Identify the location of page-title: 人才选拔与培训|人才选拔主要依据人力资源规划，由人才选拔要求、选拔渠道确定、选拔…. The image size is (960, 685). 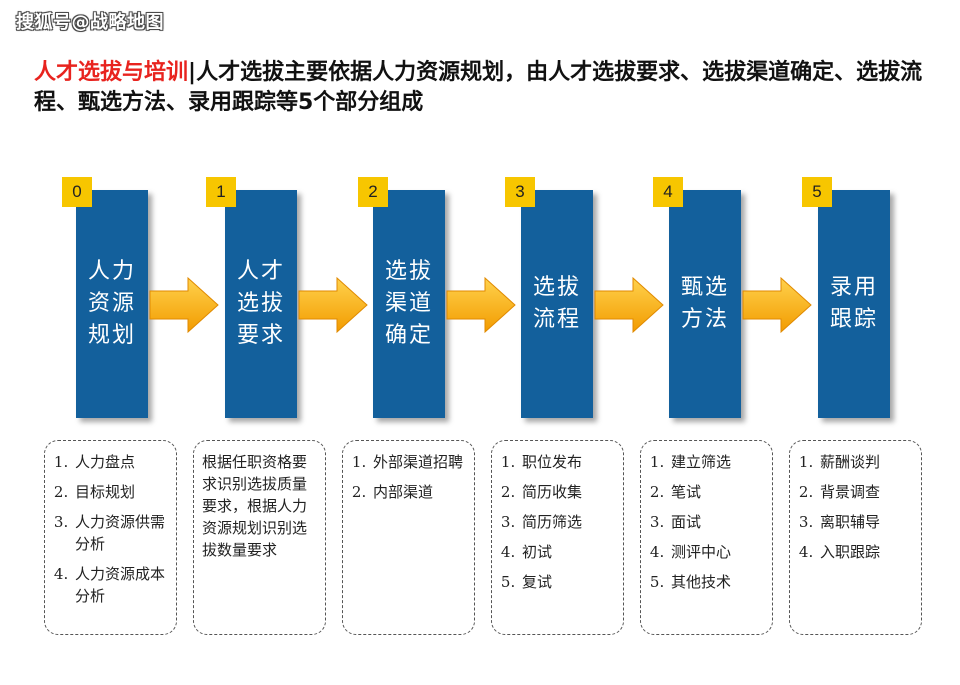
(484, 88).